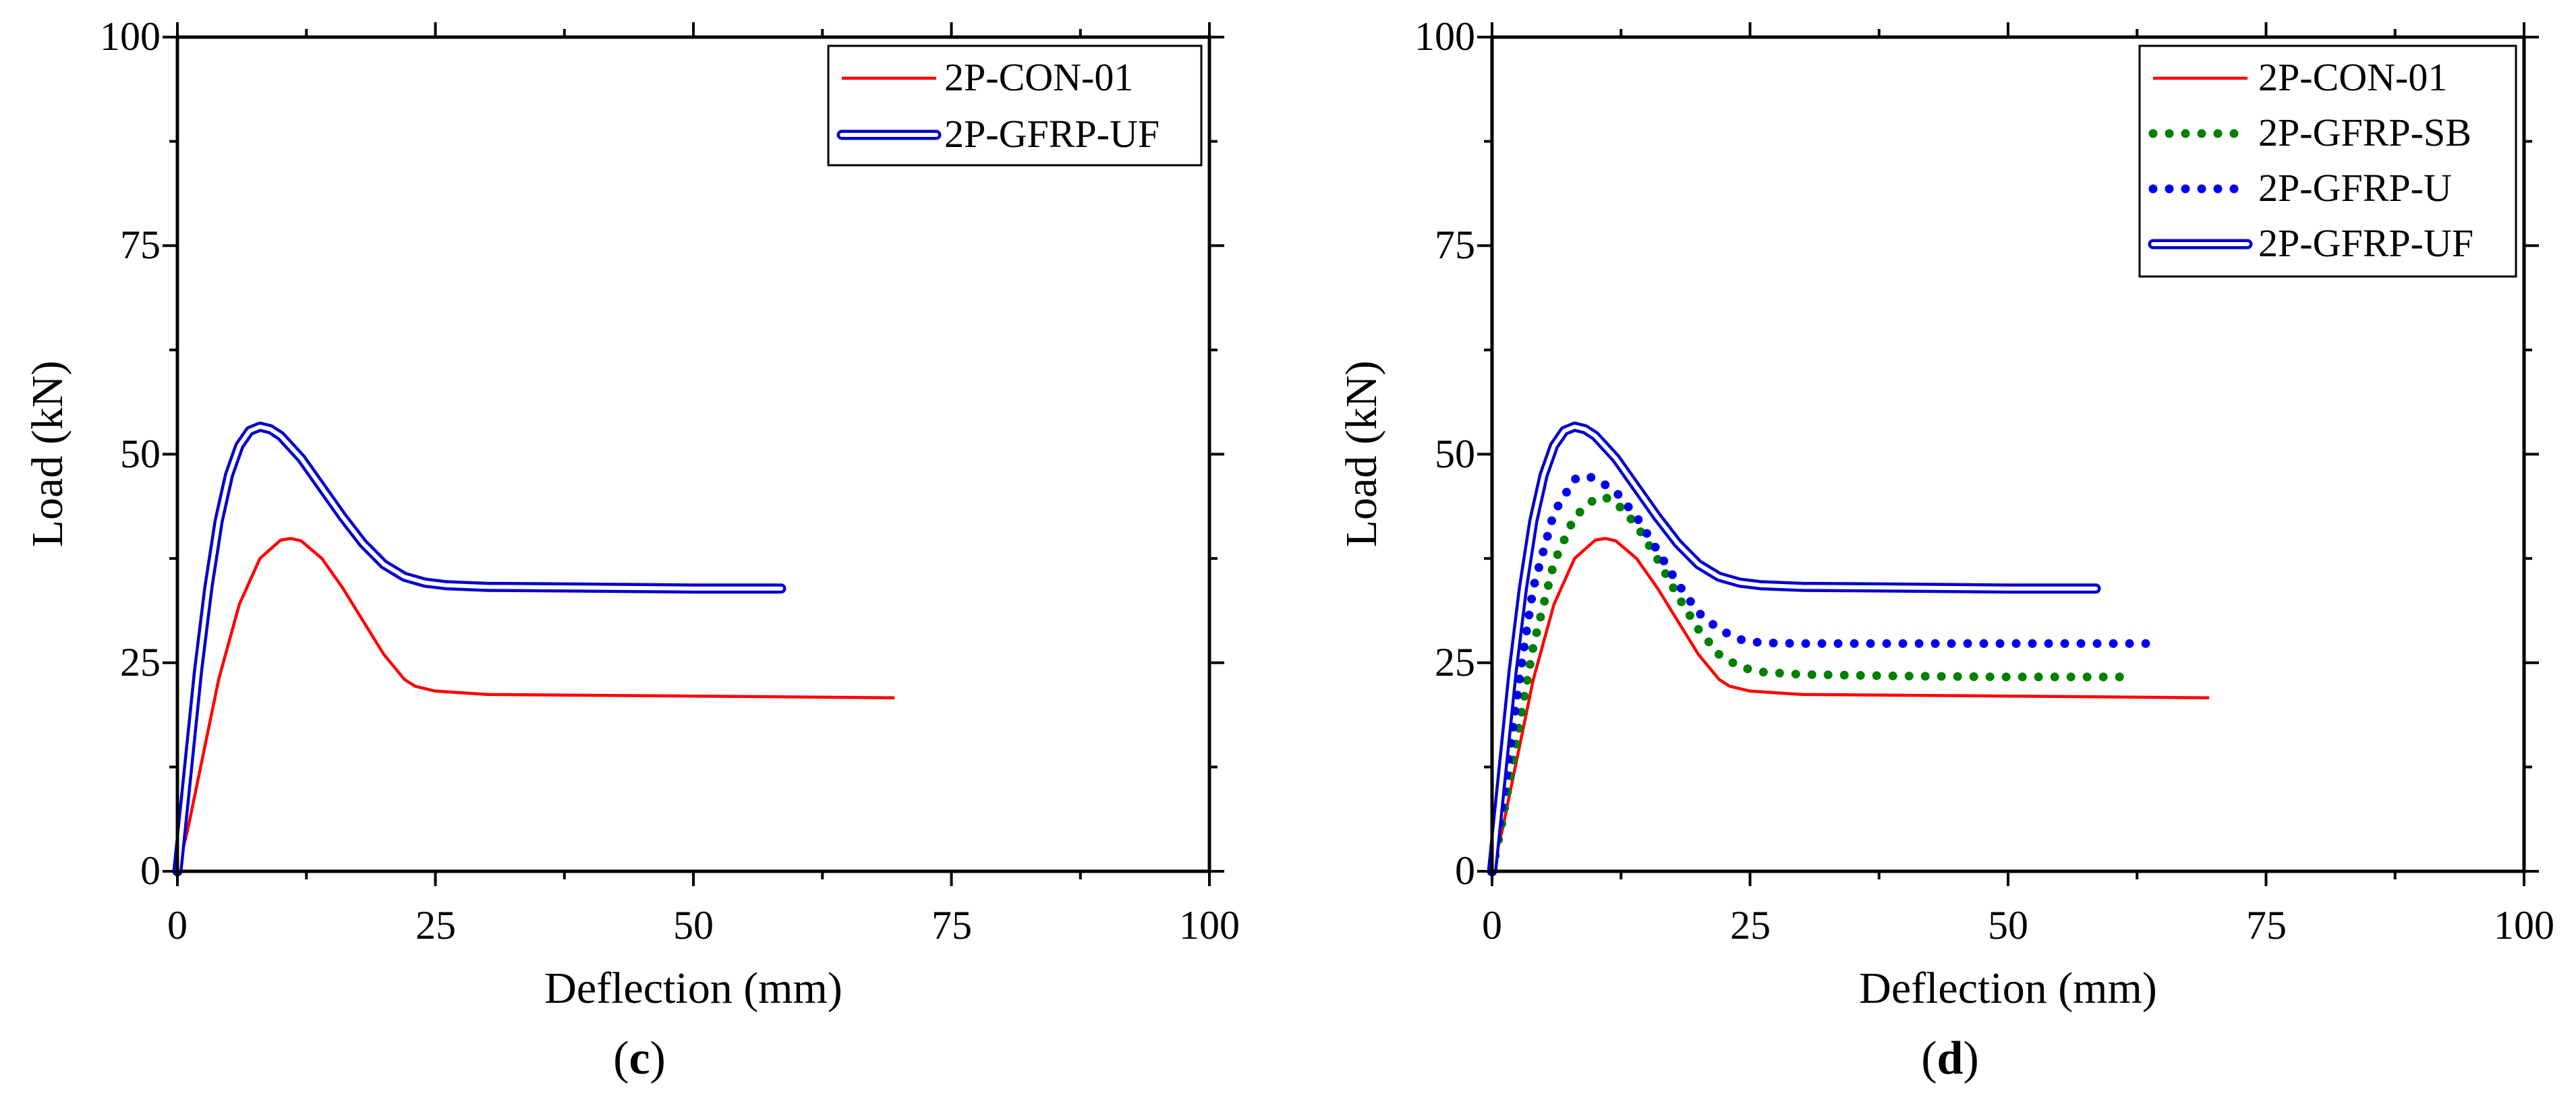 The image size is (2576, 1108). I want to click on panel-c-legend-label: 2P-GFRP-UF, so click(1052, 134).